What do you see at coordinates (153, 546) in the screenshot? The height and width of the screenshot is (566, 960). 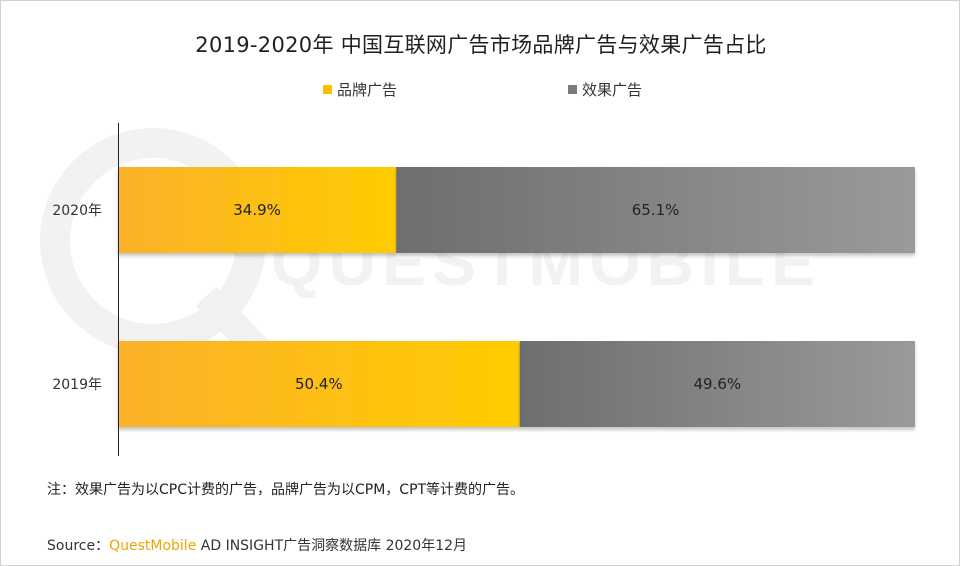 I see `source-brand: QuestMobile` at bounding box center [153, 546].